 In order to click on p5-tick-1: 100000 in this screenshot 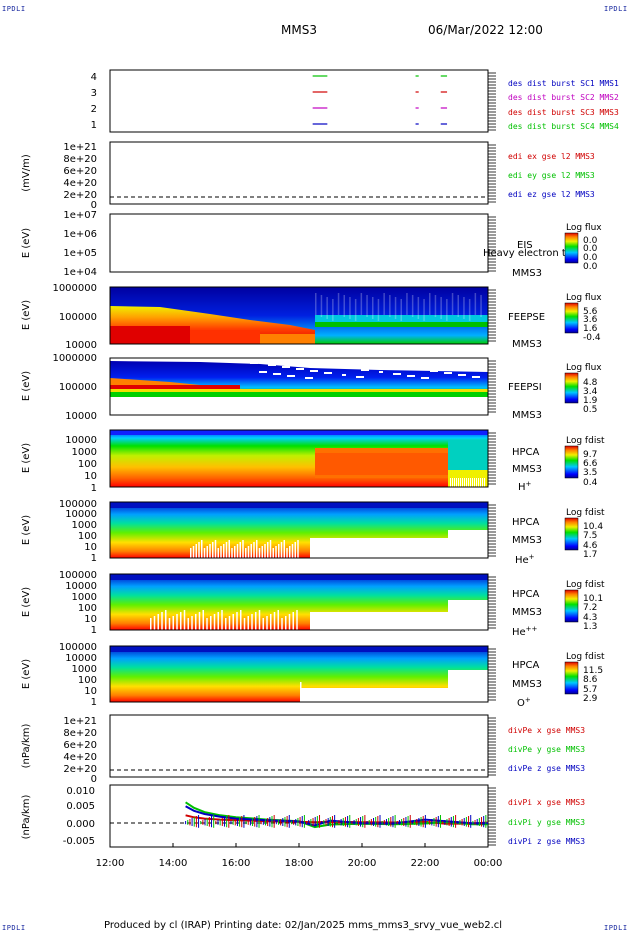, I will do `click(78, 387)`.